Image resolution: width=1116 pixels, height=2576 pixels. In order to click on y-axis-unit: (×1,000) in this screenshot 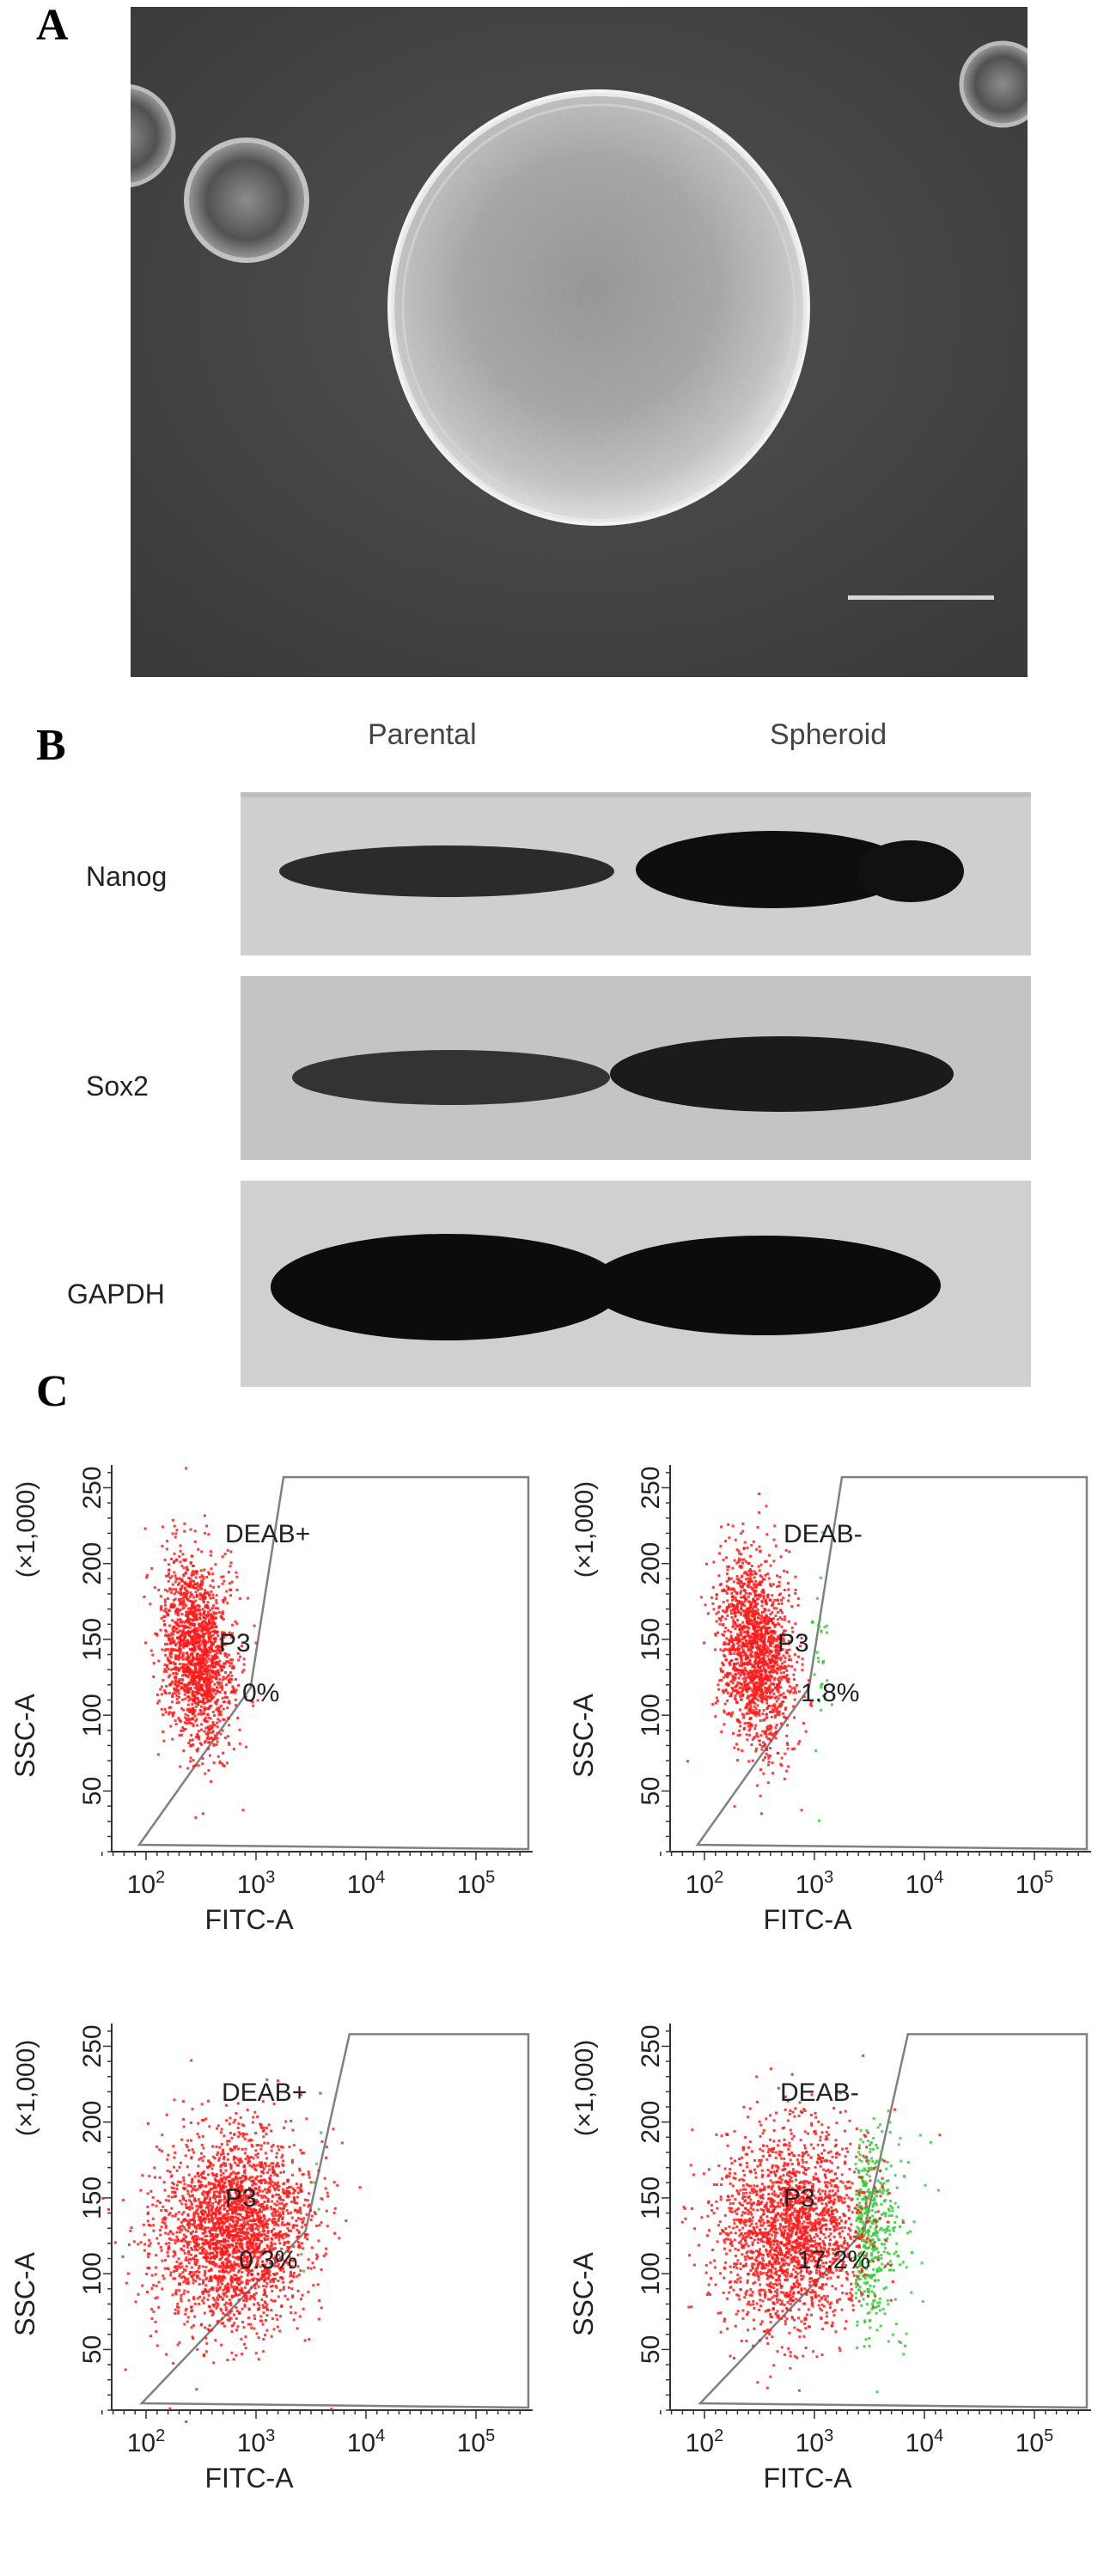, I will do `click(26, 2088)`.